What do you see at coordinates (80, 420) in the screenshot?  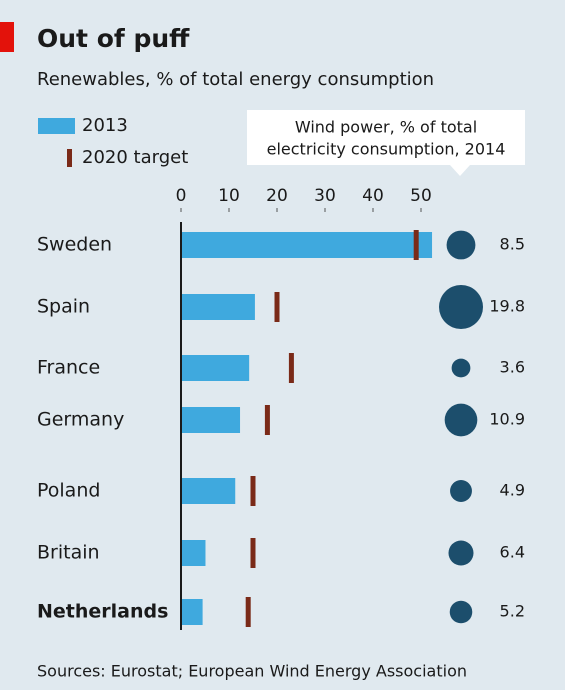 I see `category-label: Germany` at bounding box center [80, 420].